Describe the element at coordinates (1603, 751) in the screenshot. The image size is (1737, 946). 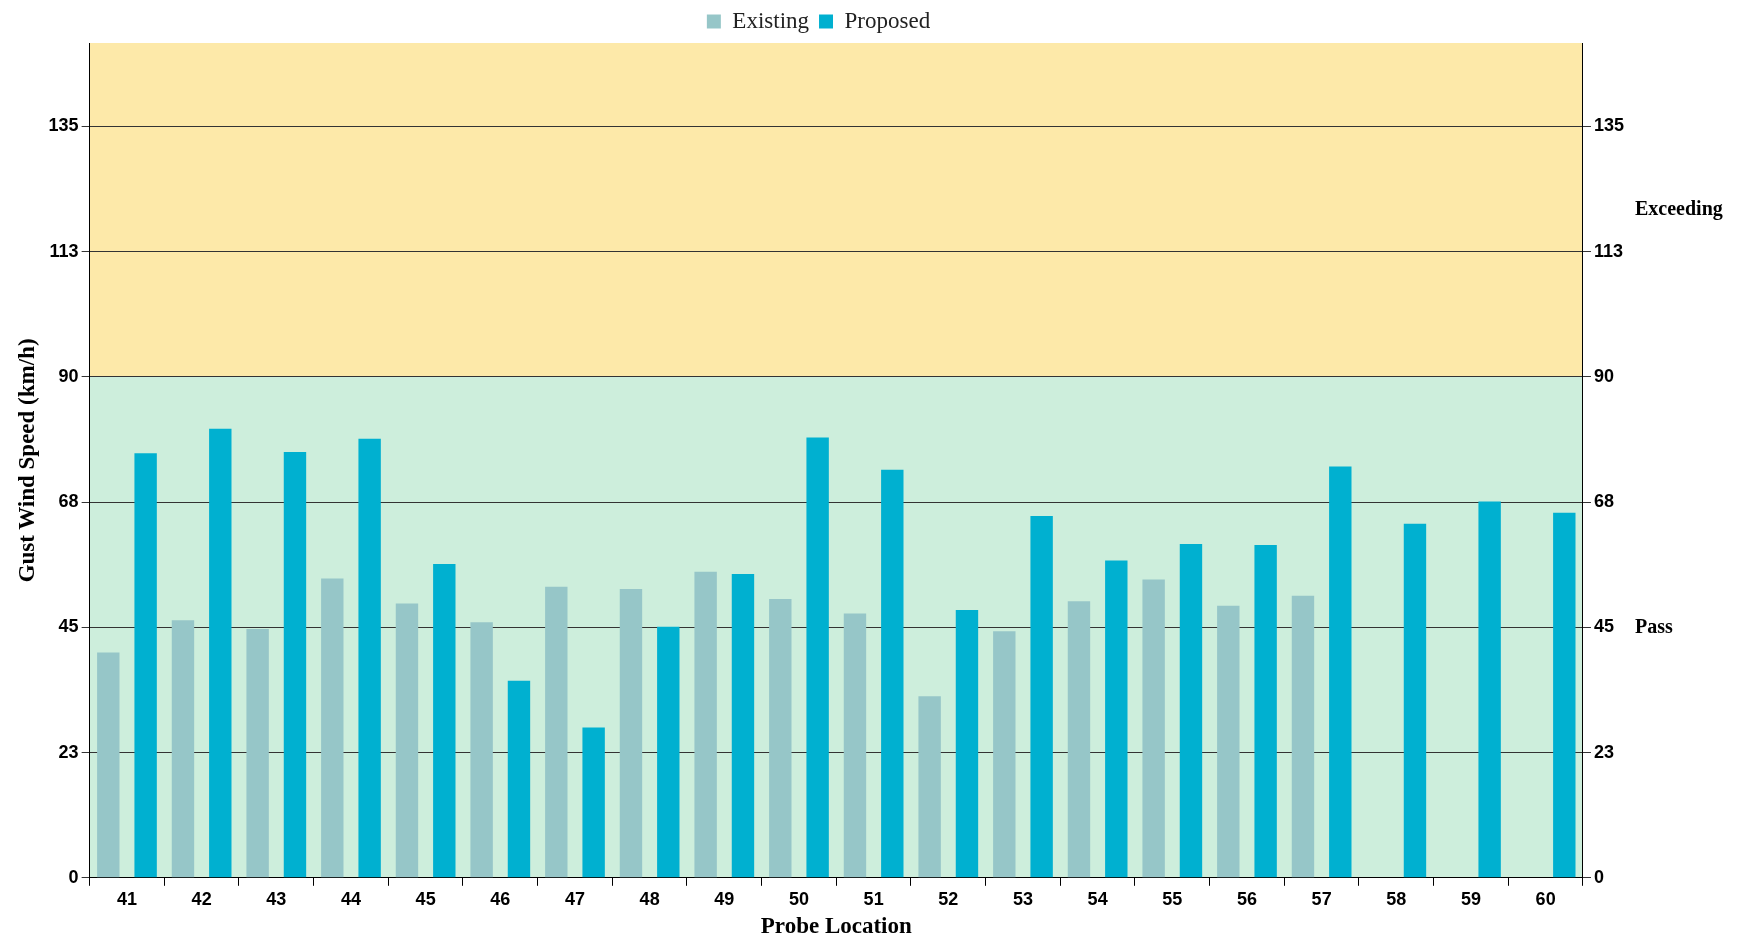
I see `y2-tick-label: 23` at that location.